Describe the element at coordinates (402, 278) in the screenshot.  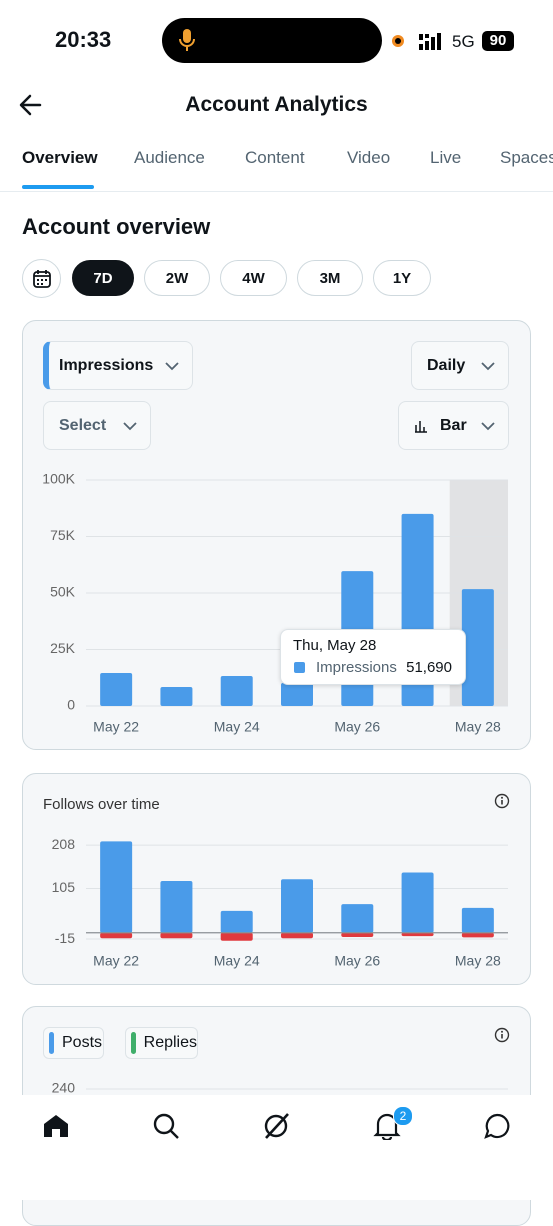
I see `period-button: 1Y` at that location.